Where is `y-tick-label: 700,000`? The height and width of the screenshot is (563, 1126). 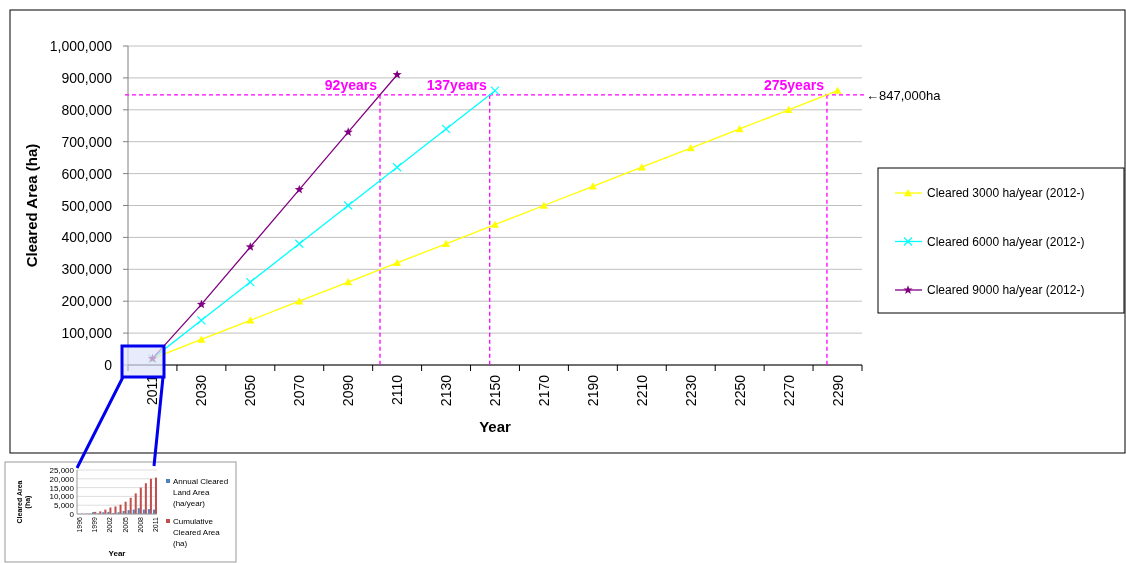 y-tick-label: 700,000 is located at coordinates (87, 141).